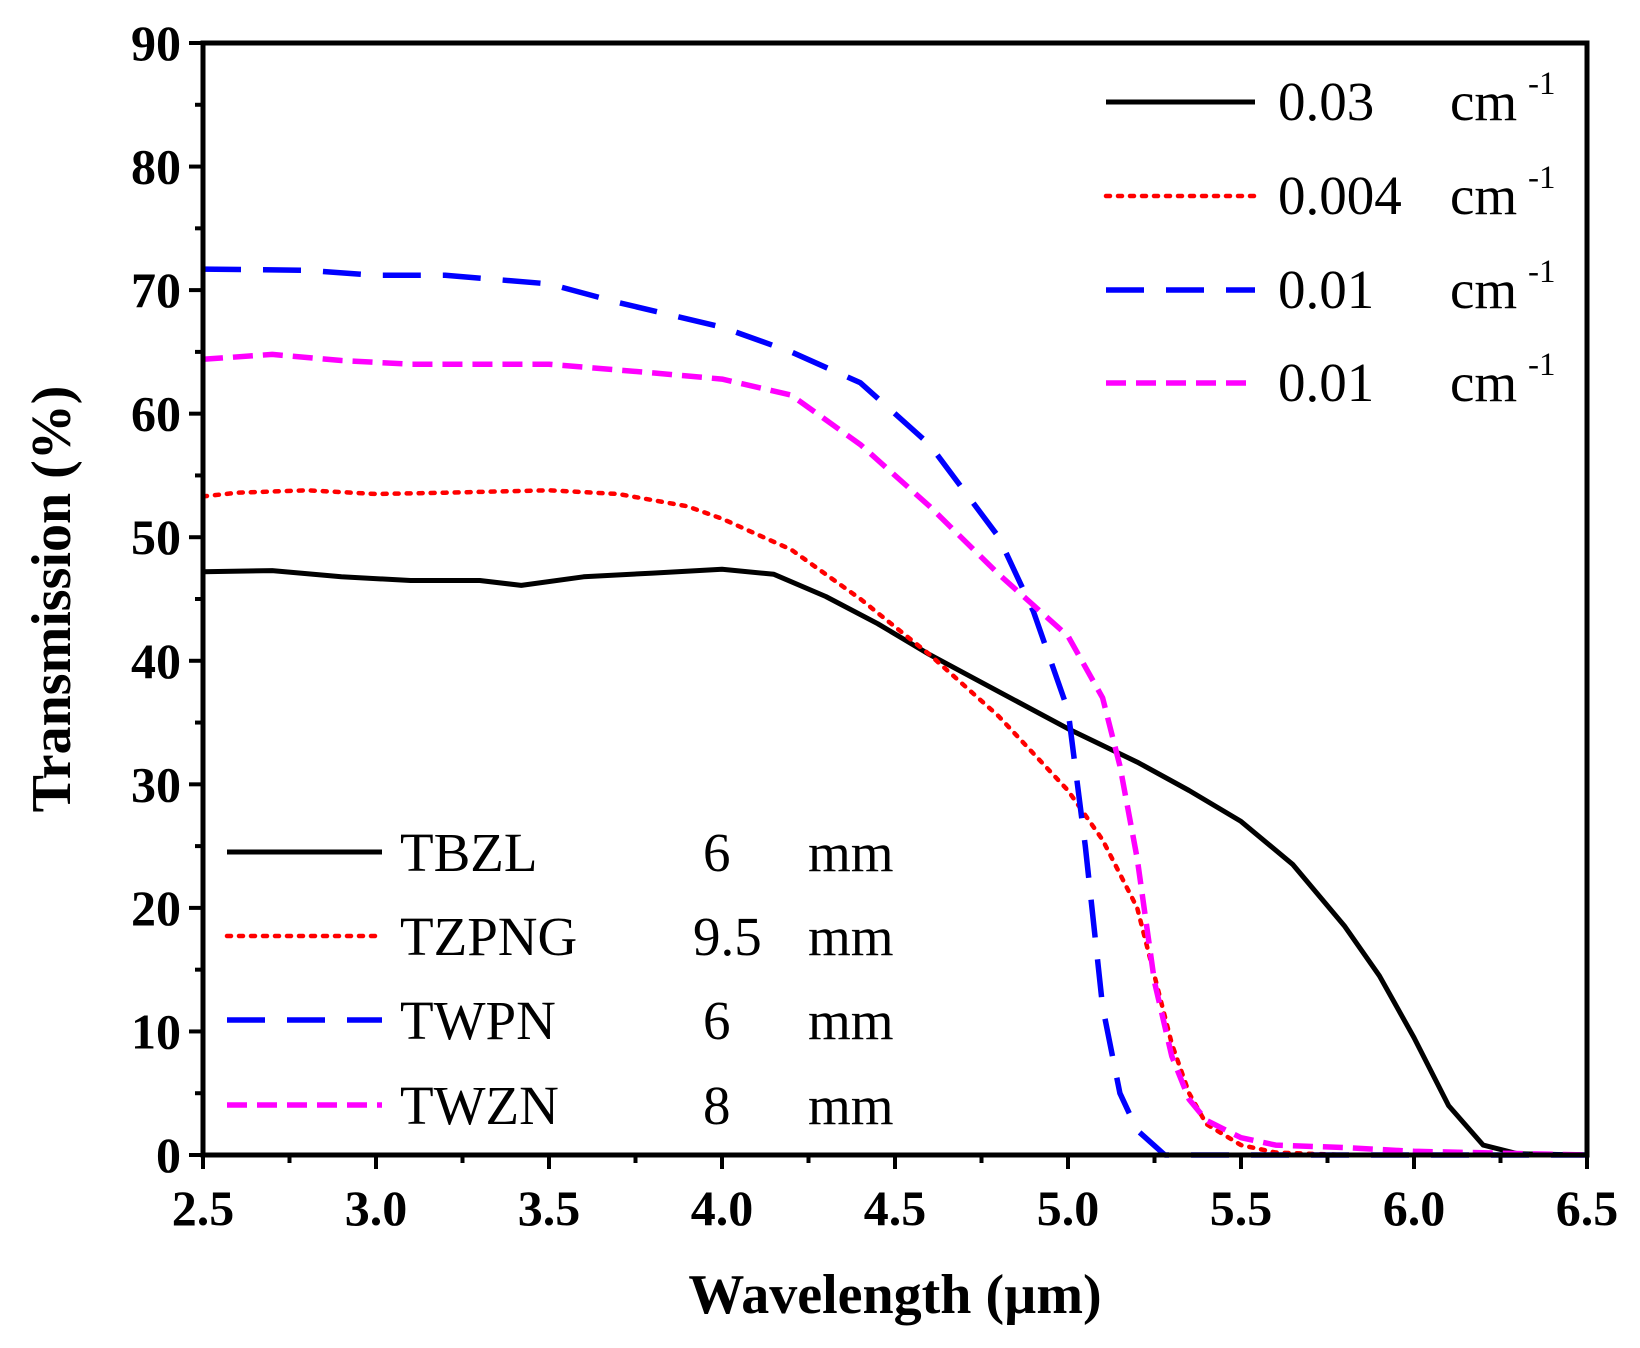  What do you see at coordinates (203, 1208) in the screenshot?
I see `x-tick-label: 2.5` at bounding box center [203, 1208].